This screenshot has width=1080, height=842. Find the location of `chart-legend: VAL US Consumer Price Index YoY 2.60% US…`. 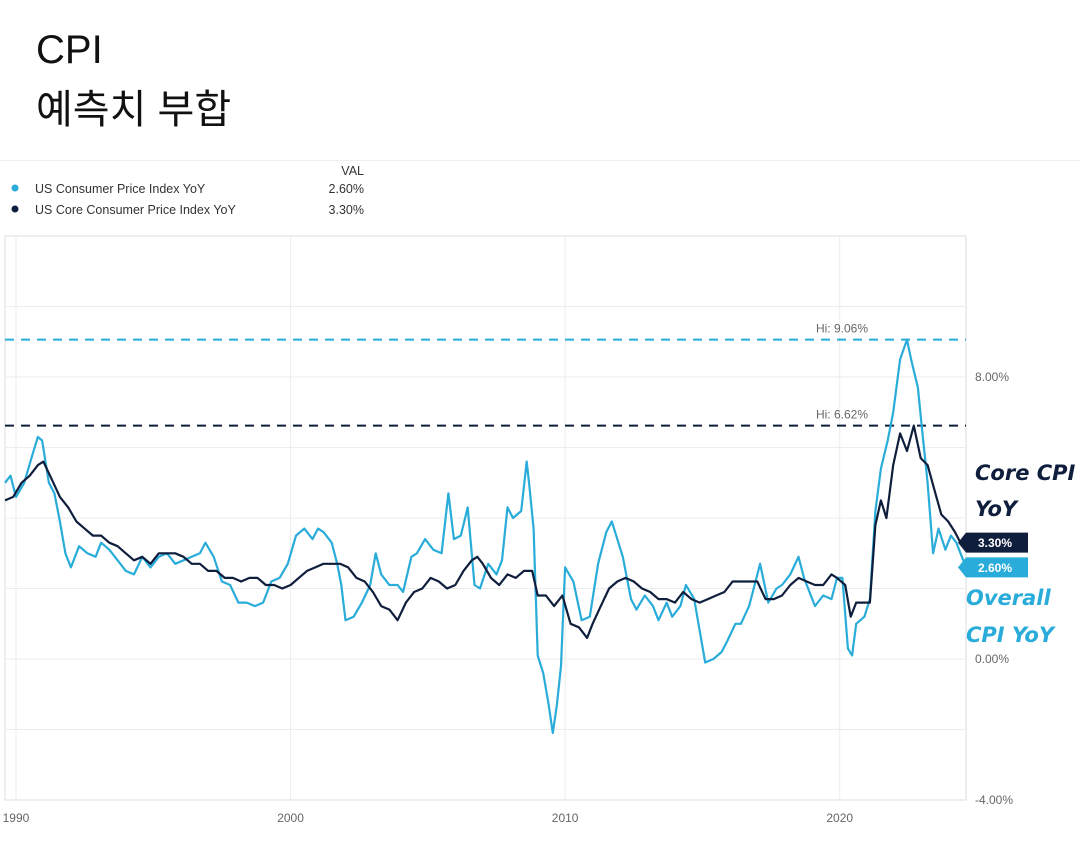

chart-legend: VAL US Consumer Price Index YoY 2.60% US… is located at coordinates (187, 190).